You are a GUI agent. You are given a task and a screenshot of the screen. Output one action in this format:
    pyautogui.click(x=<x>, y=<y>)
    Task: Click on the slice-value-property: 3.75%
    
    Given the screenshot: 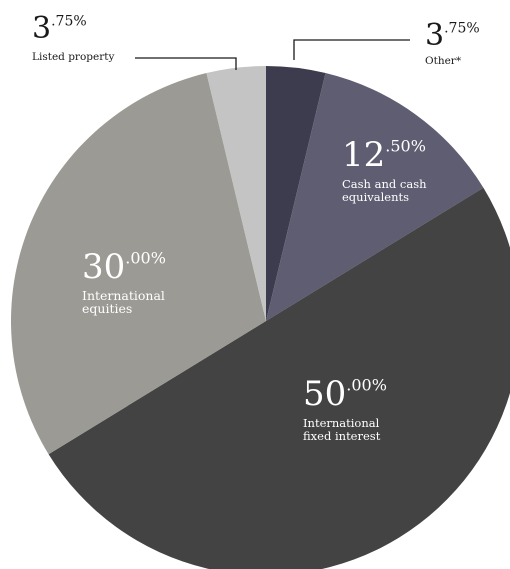 What is the action you would take?
    pyautogui.click(x=59, y=28)
    